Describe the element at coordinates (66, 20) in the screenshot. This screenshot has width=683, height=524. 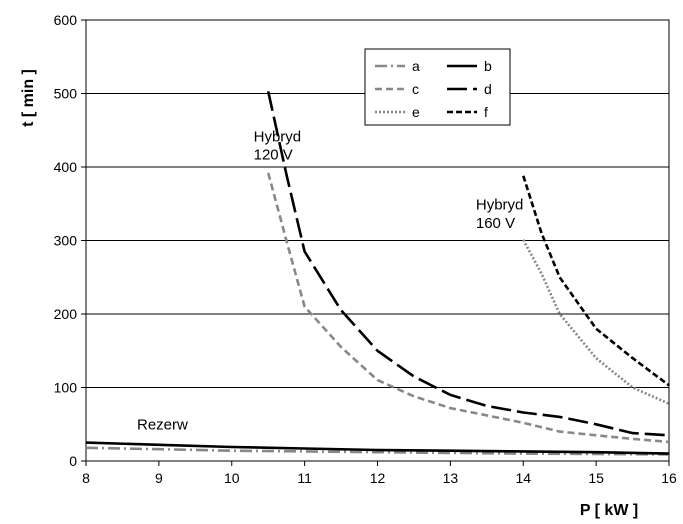
I see `y-tick-label: 600` at that location.